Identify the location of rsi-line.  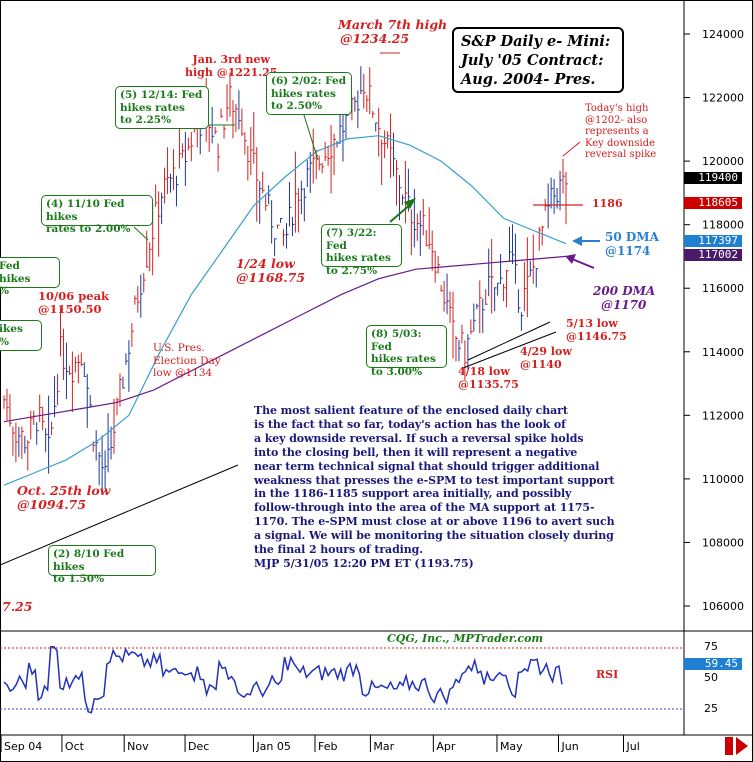
(283, 680).